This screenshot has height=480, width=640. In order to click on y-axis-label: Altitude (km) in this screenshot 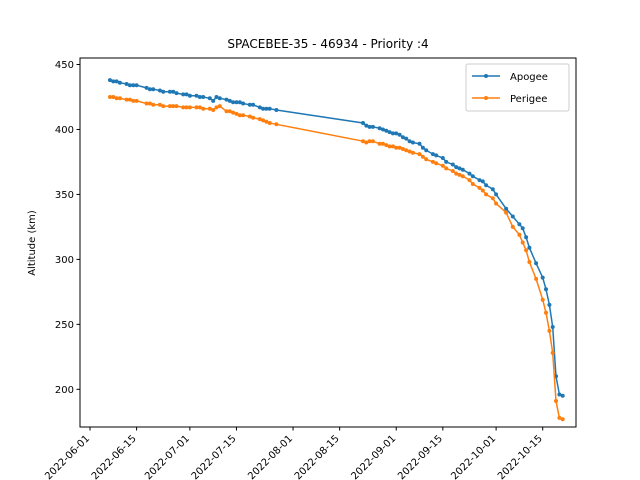, I will do `click(32, 243)`.